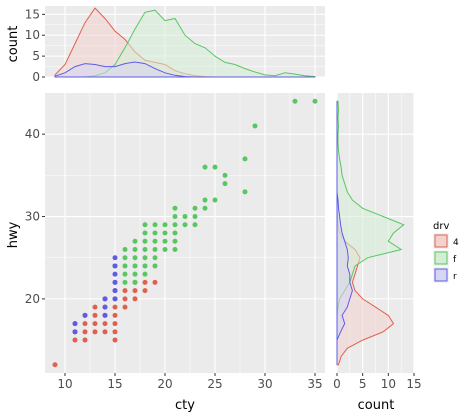  I want to click on x-axis-title: cty, so click(185, 405).